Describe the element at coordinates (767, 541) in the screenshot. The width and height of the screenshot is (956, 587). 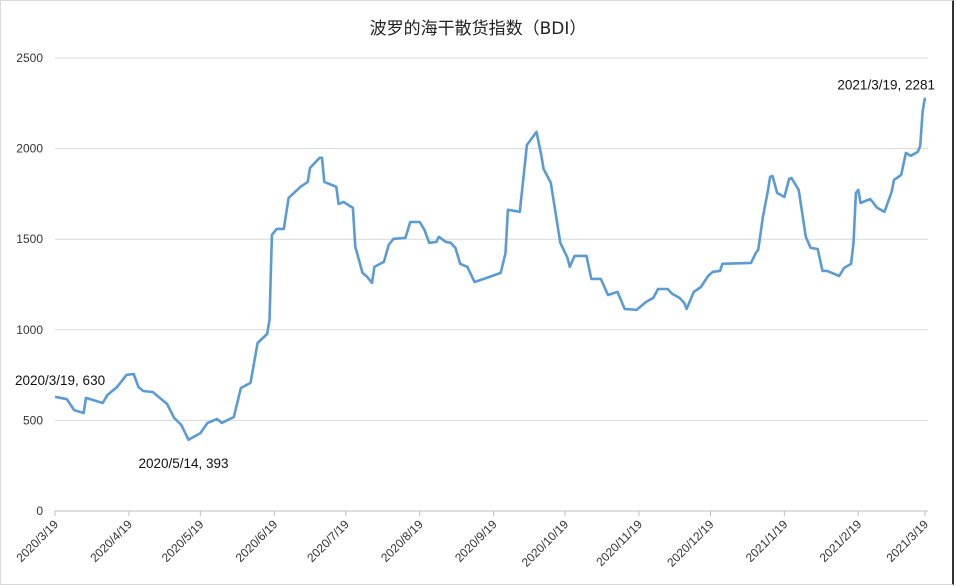
I see `x-tick-label: 2021/1/19` at that location.